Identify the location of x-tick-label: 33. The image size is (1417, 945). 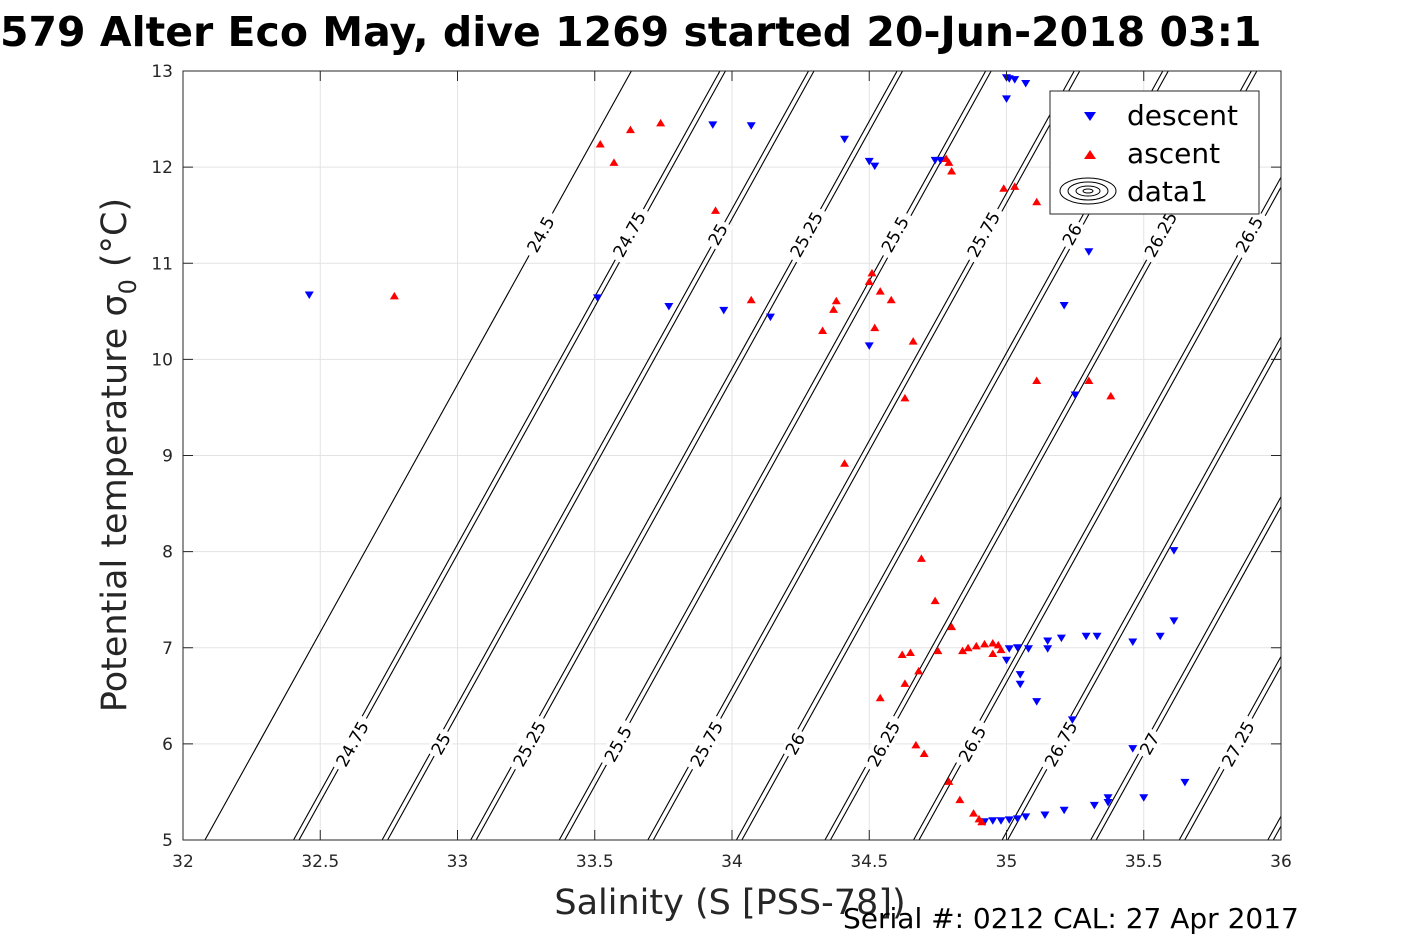
(458, 862).